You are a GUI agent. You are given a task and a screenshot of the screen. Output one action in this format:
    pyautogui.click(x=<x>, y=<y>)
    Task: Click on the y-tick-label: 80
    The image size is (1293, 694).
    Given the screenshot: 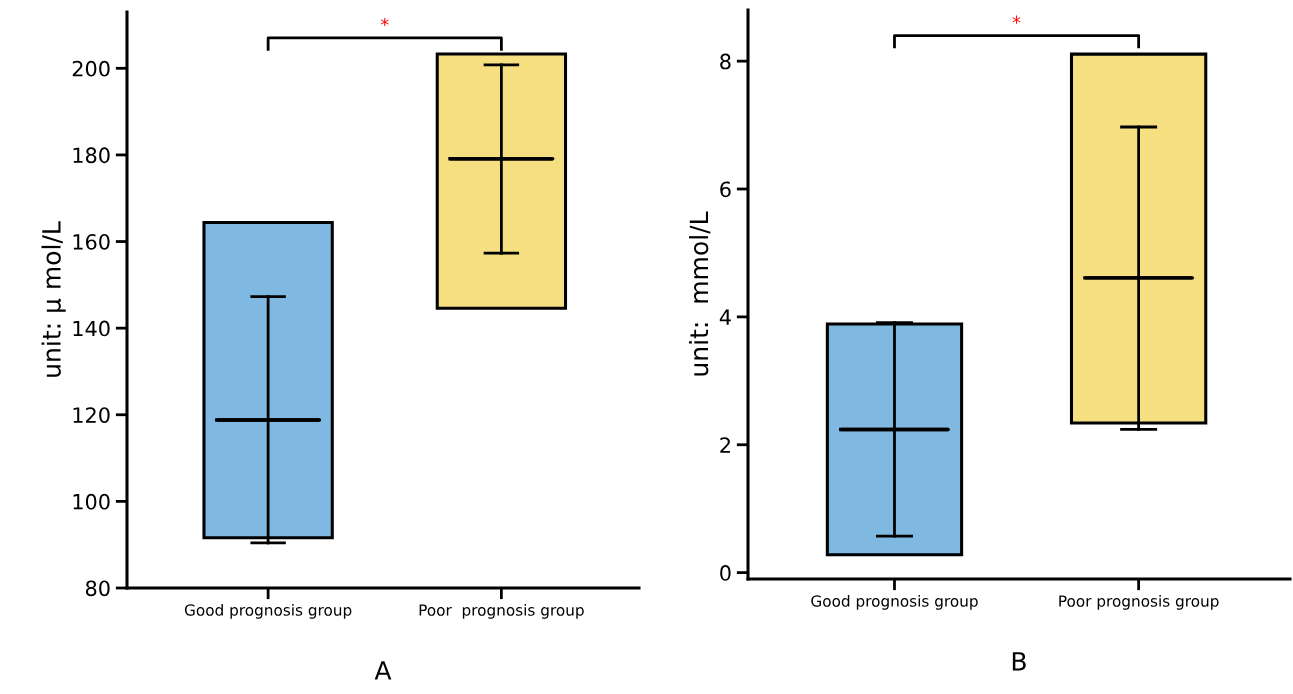 What is the action you would take?
    pyautogui.click(x=97, y=588)
    